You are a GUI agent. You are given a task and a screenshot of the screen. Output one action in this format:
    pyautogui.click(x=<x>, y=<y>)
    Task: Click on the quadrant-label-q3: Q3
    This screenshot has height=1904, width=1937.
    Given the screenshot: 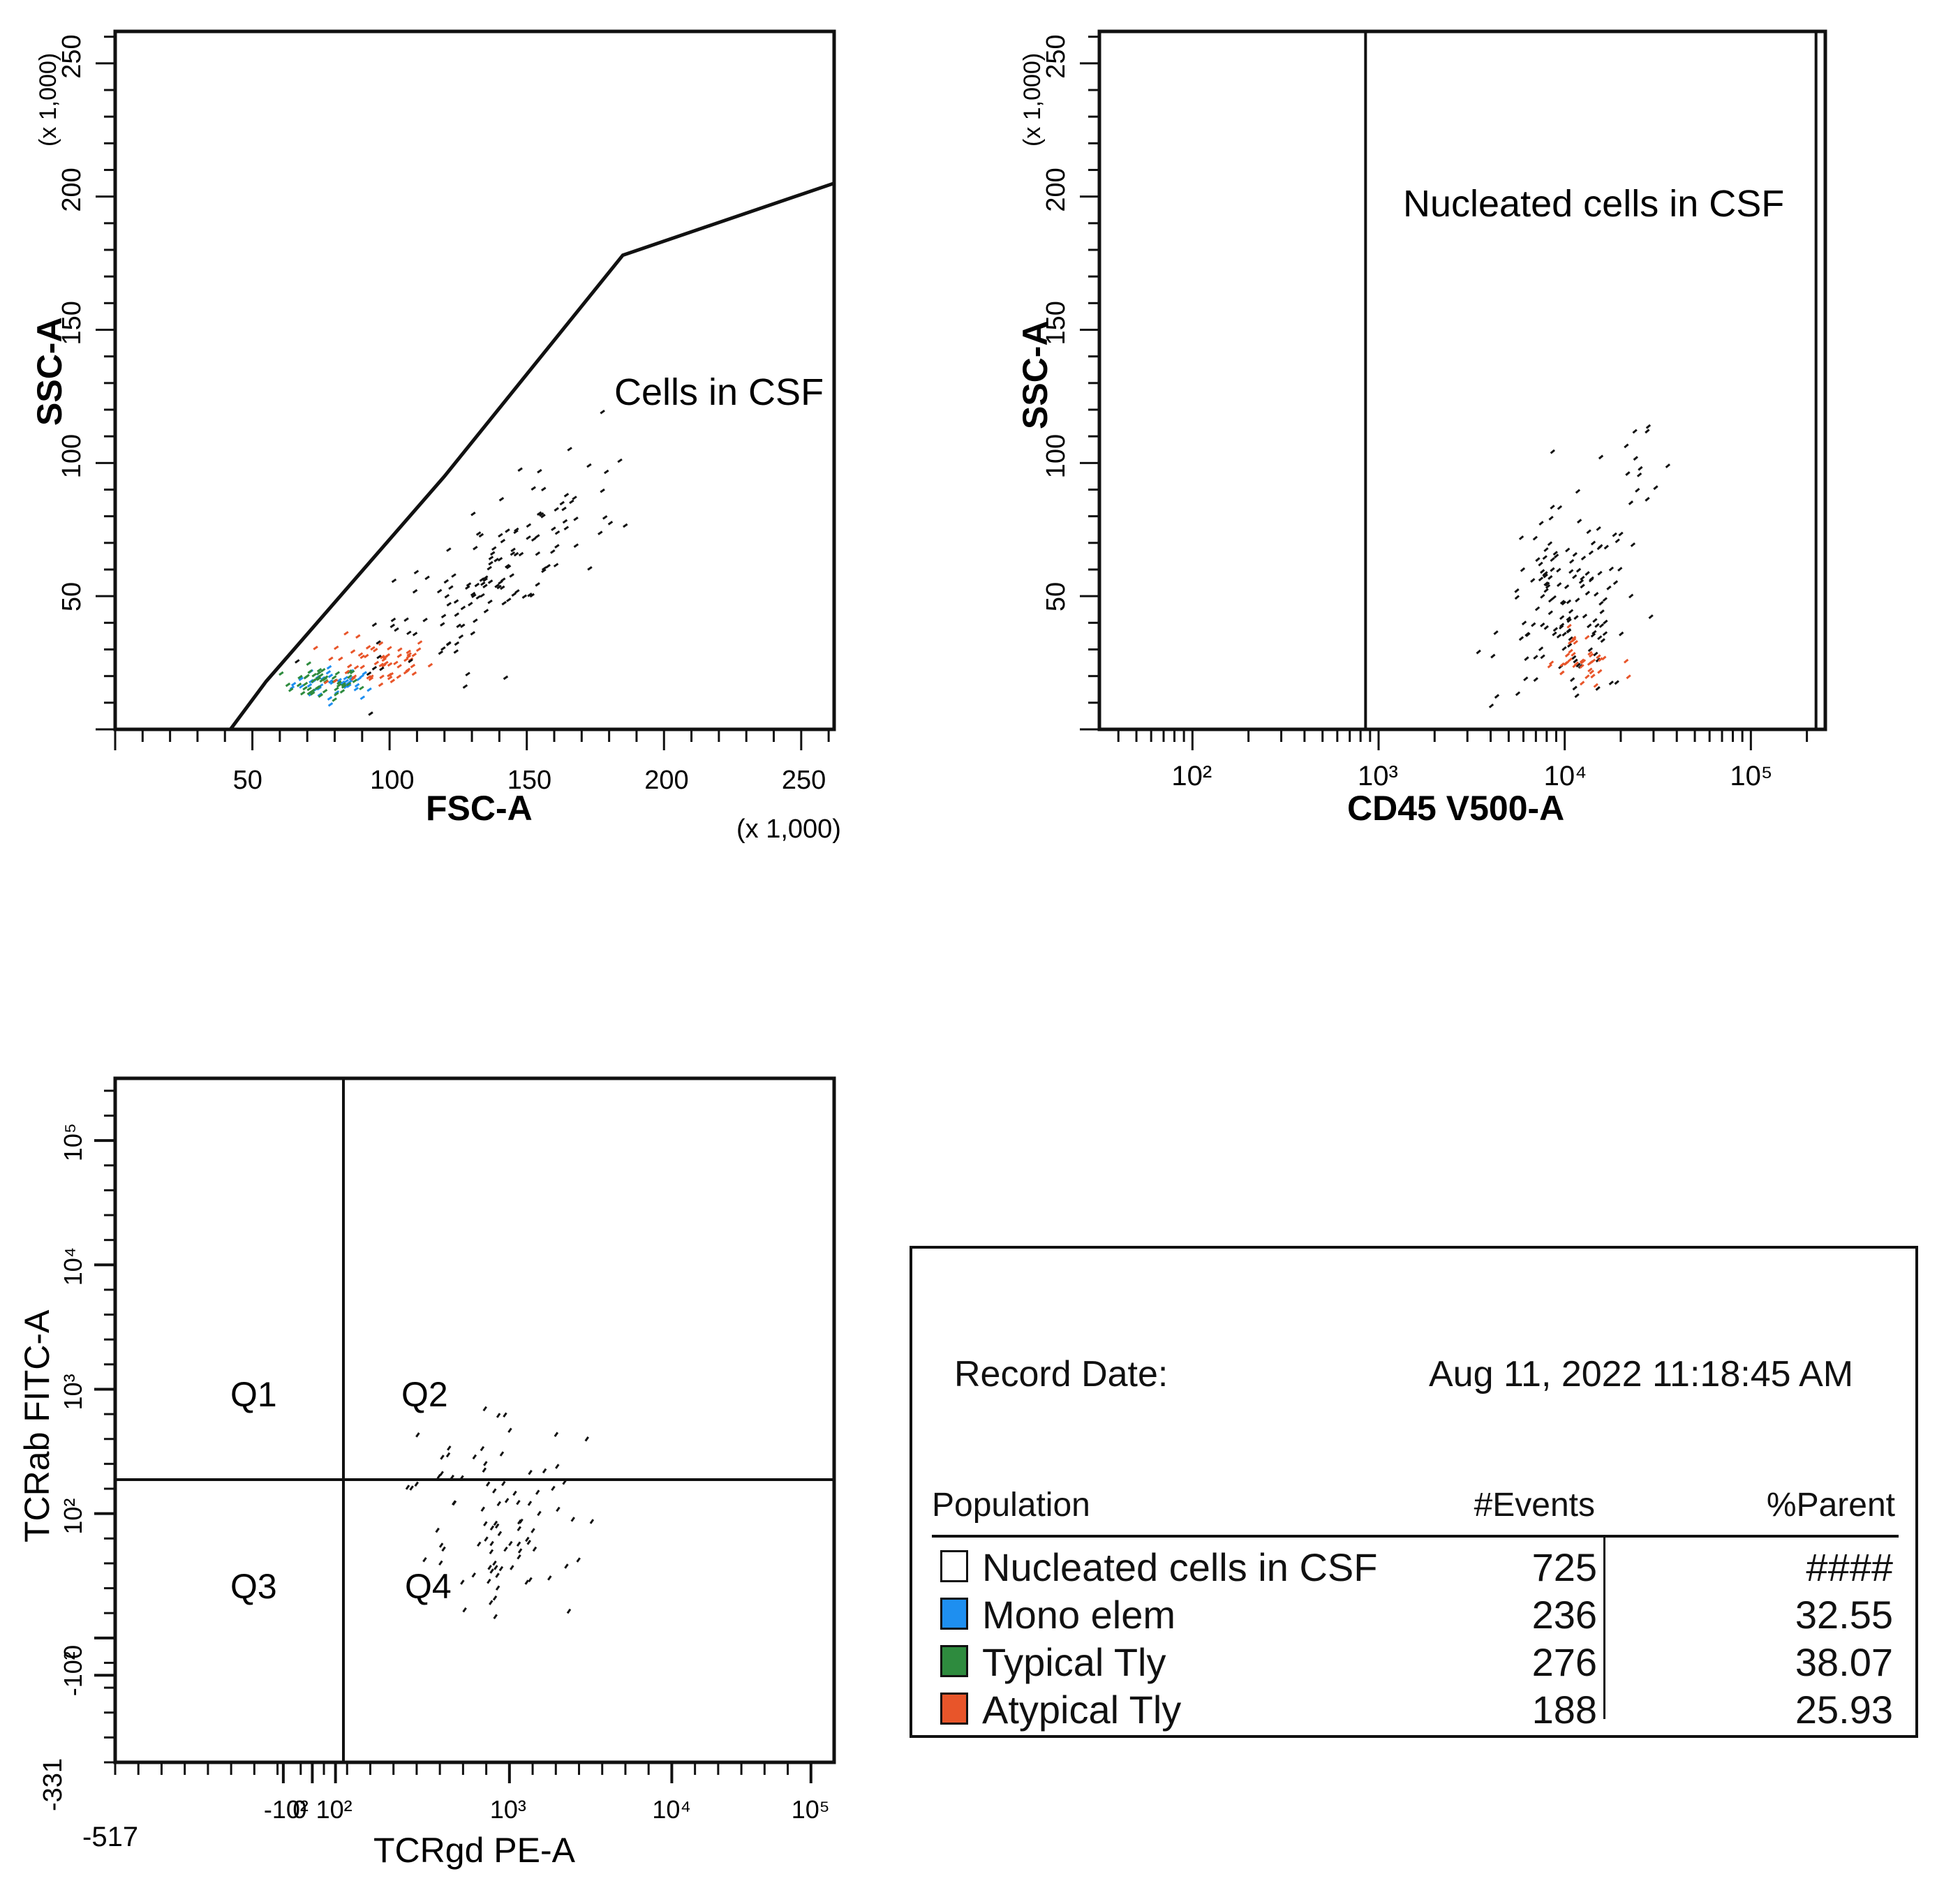 What is the action you would take?
    pyautogui.click(x=253, y=1586)
    